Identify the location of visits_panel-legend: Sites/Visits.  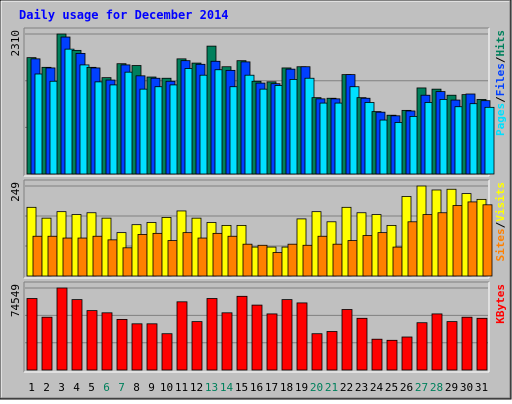
(500, 222).